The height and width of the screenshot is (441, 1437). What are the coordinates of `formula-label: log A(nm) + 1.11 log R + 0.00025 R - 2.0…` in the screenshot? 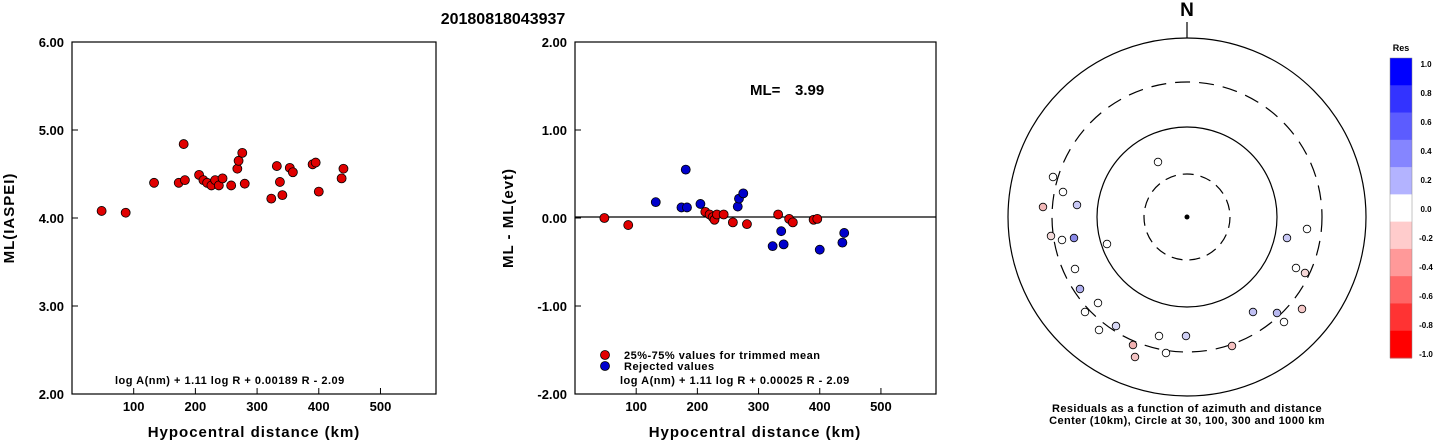 It's located at (735, 381).